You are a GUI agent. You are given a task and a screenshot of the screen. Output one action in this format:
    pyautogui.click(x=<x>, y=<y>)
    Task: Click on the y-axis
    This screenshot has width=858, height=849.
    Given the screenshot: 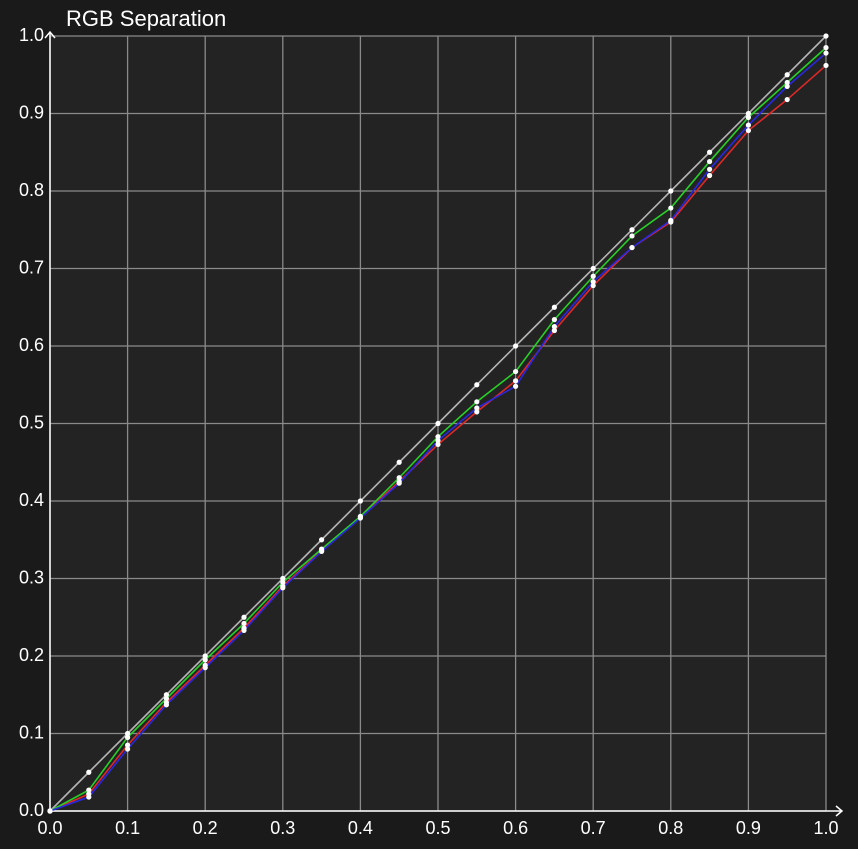 What is the action you would take?
    pyautogui.click(x=50, y=420)
    